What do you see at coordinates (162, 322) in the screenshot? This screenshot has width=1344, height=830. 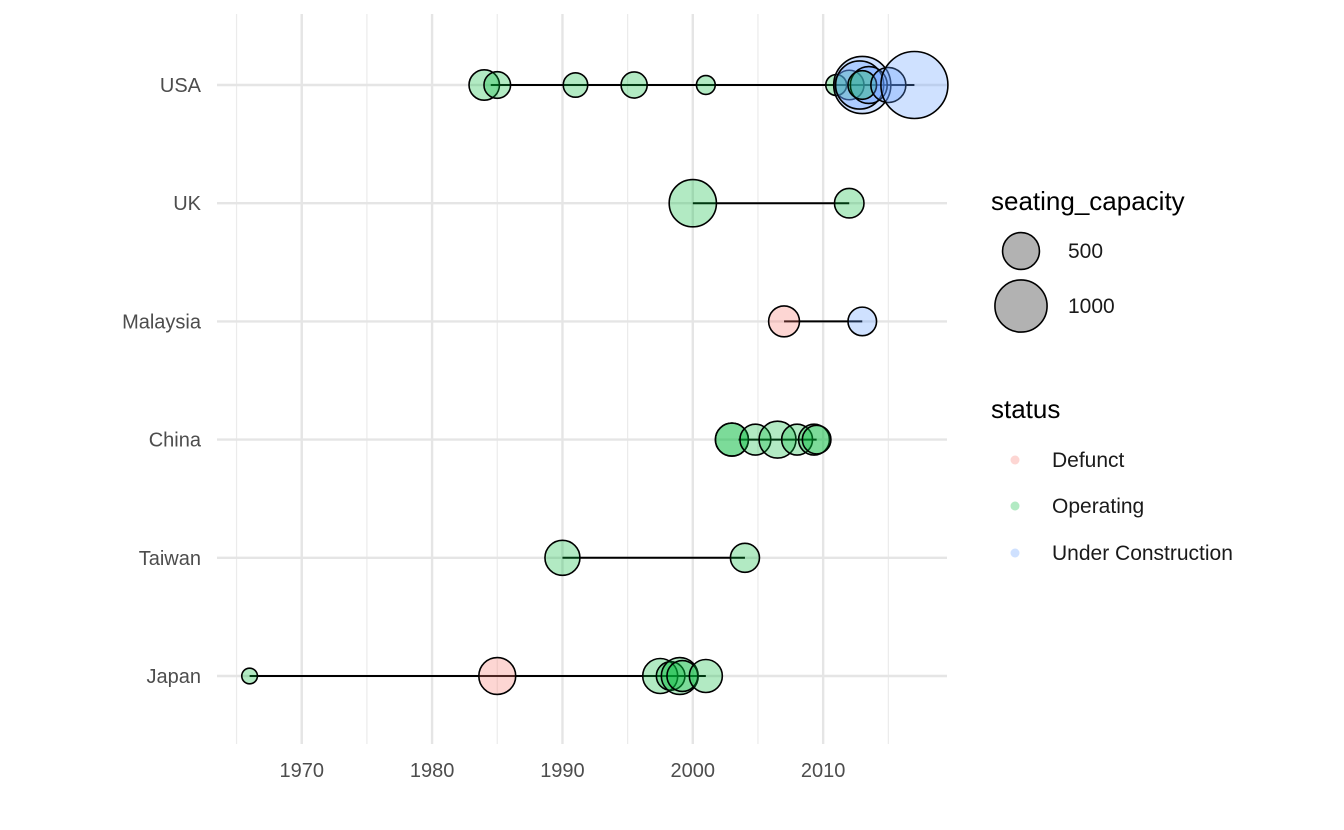 I see `y-tick-label-malaysia: Malaysia` at bounding box center [162, 322].